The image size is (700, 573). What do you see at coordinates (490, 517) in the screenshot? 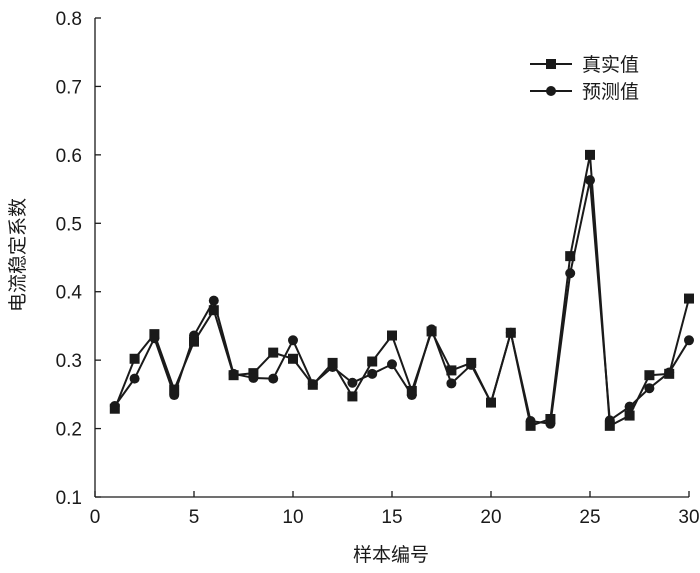
I see `x-tick-label: 20` at bounding box center [490, 517].